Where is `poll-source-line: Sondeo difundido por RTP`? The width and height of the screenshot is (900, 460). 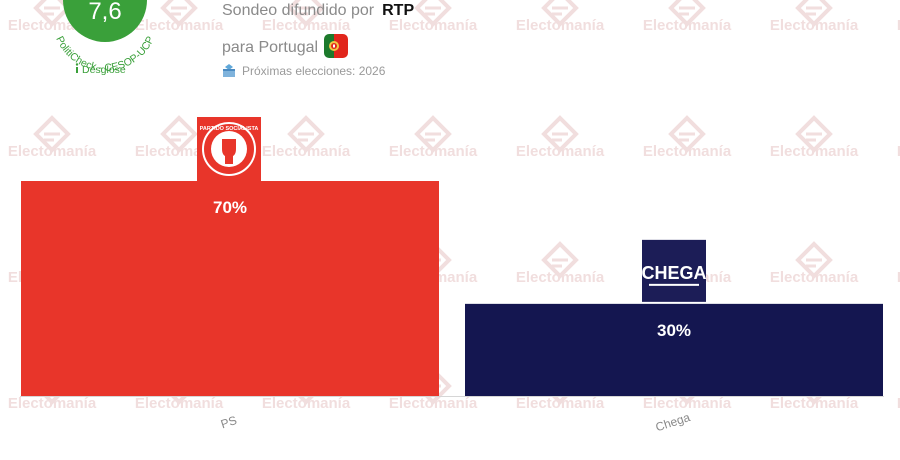
poll-source-line: Sondeo difundido por RTP is located at coordinates (318, 11).